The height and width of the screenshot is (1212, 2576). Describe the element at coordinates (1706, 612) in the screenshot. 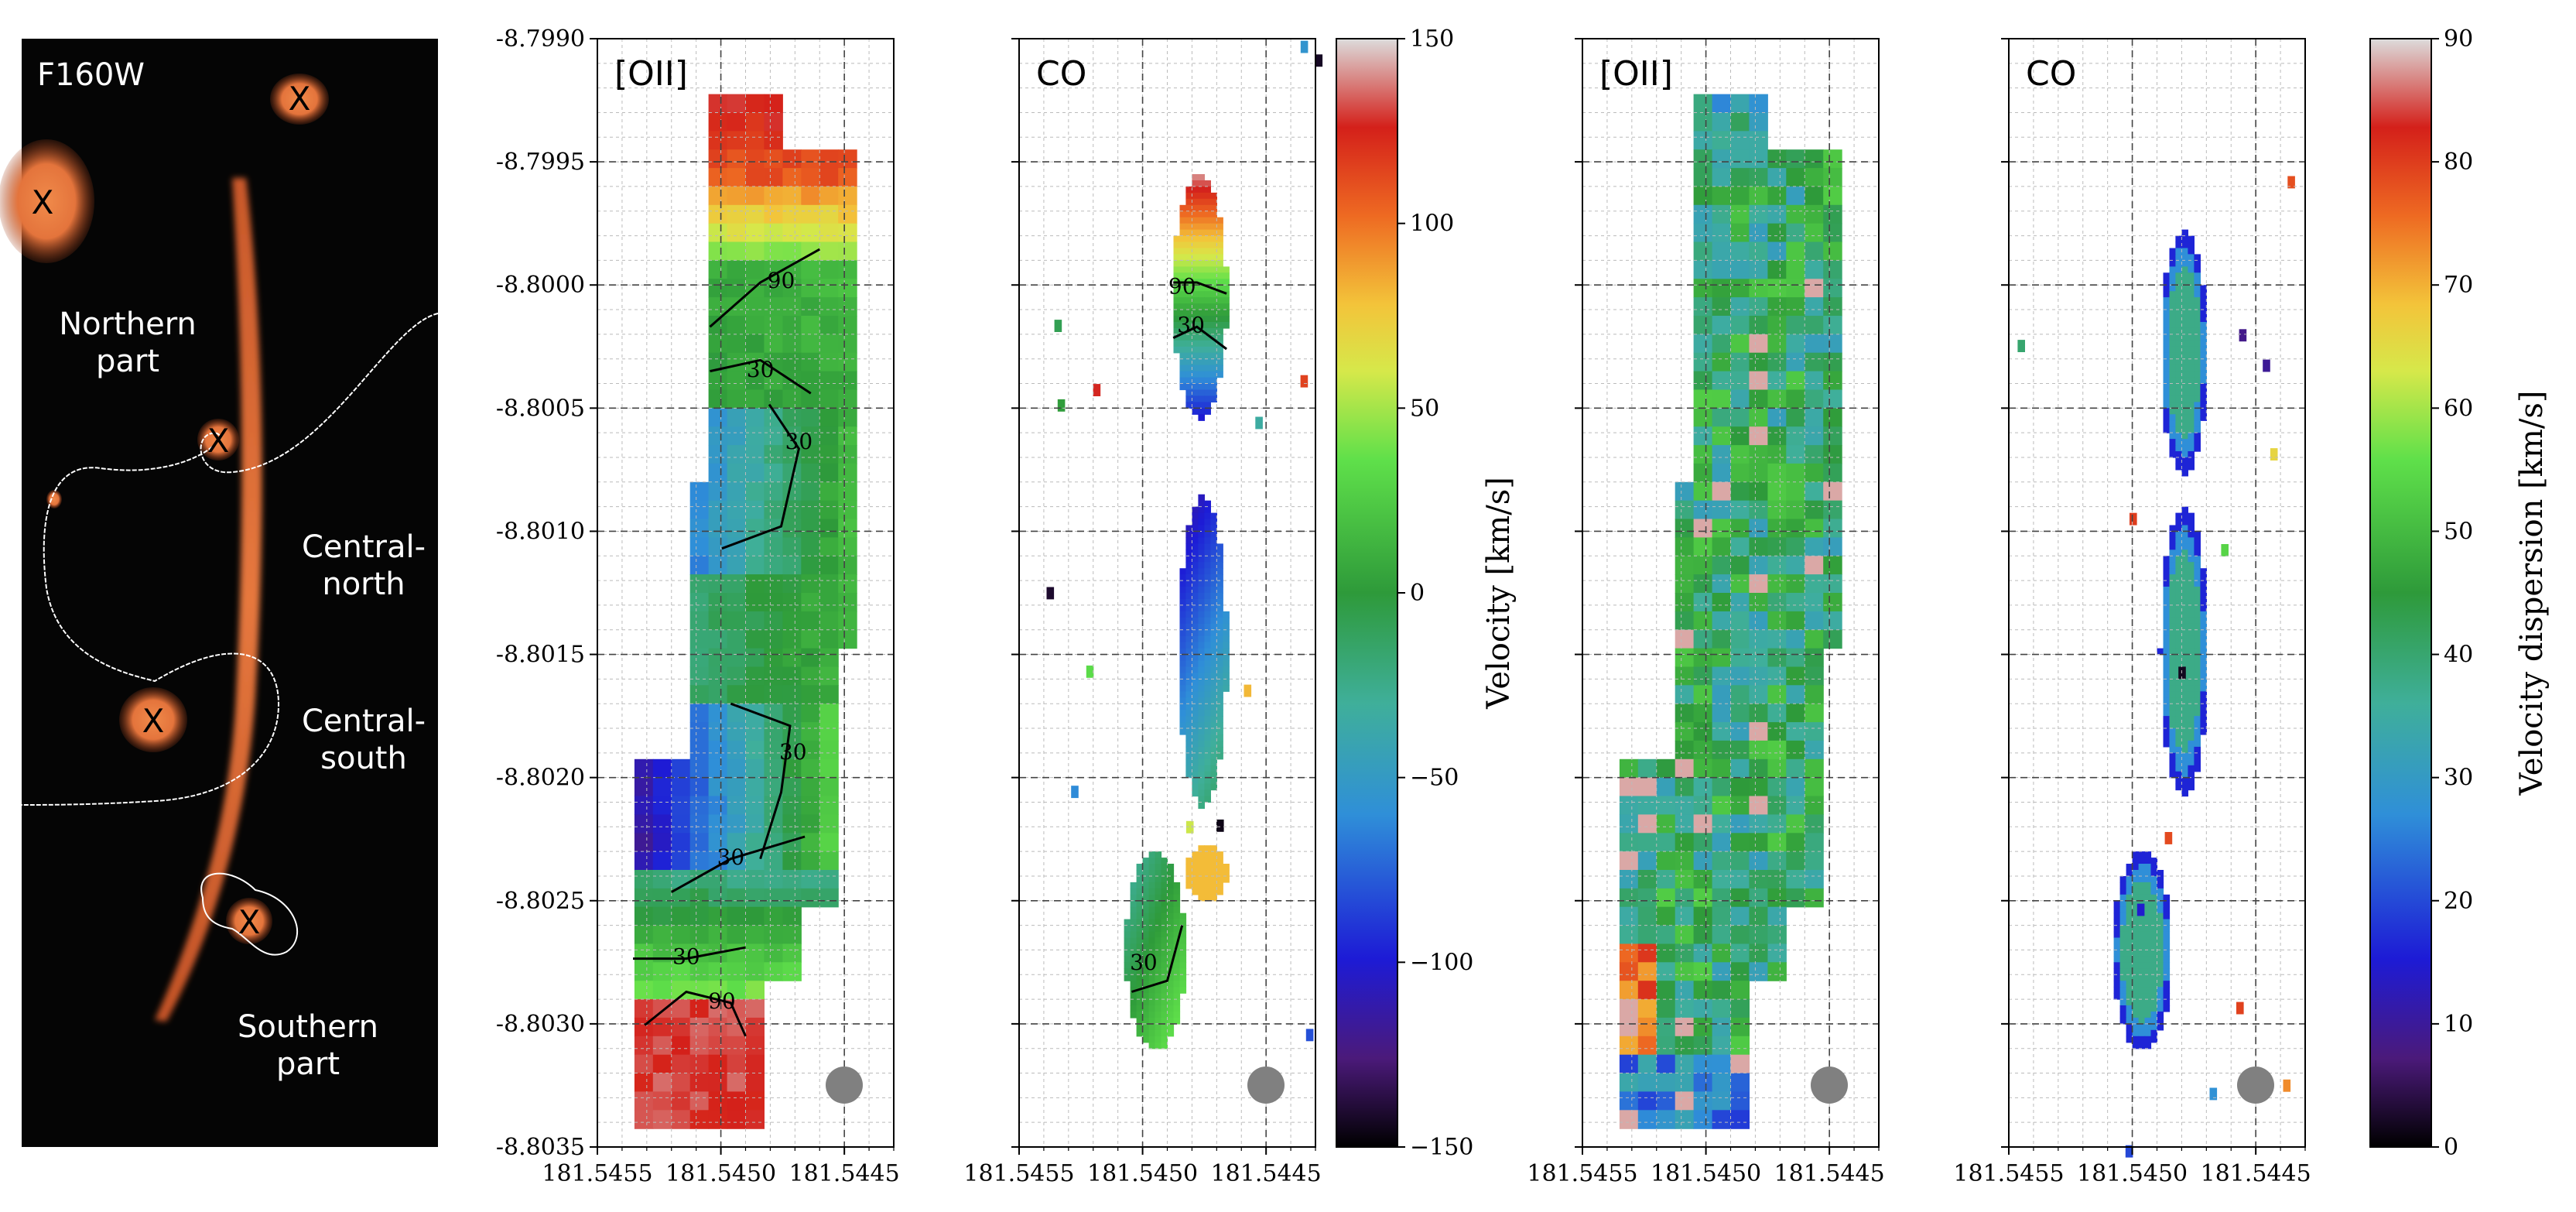

I see `map-panel-3: [OII]181.5455 181.5450 181.5445` at that location.